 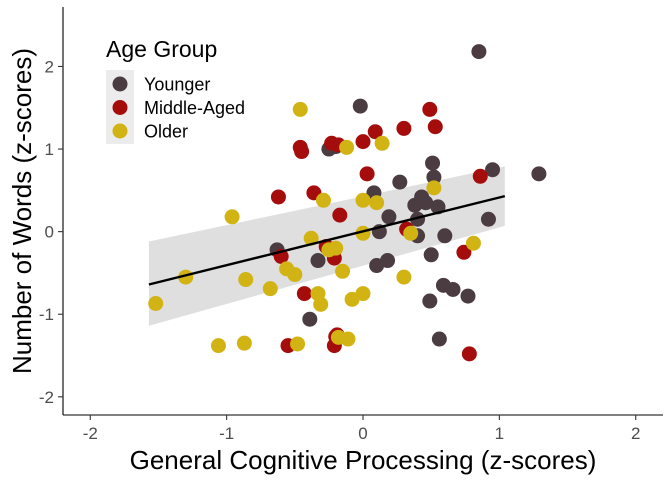 I want to click on y-tick-label: -2, so click(x=46, y=397).